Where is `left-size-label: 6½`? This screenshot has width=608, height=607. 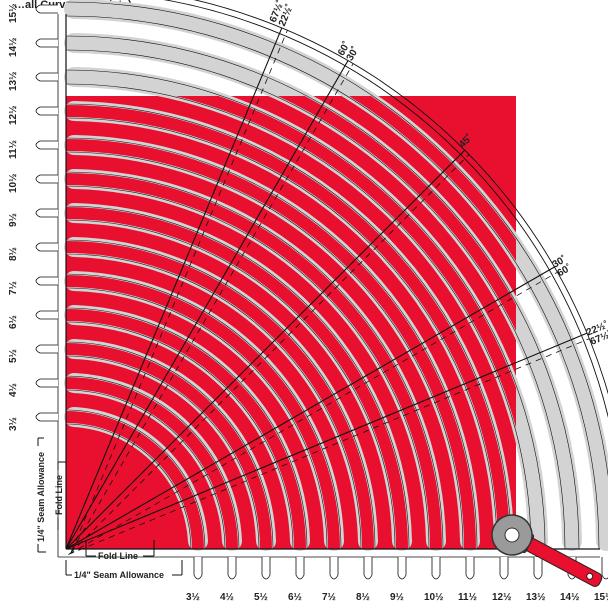 left-size-label: 6½ is located at coordinates (13, 322).